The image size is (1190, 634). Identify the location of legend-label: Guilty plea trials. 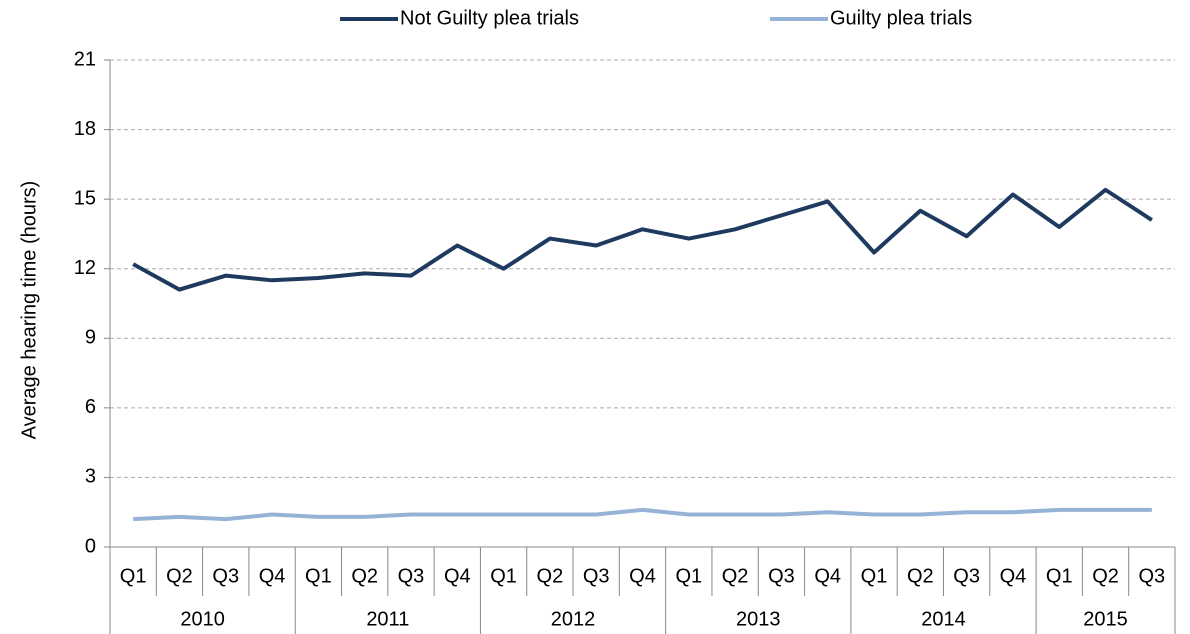
(901, 18).